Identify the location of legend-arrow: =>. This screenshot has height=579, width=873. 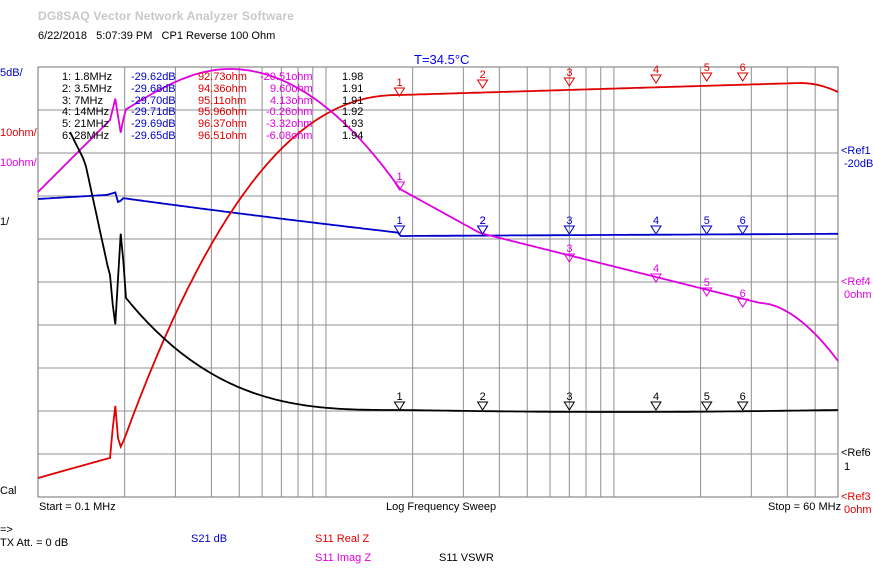
(6, 530).